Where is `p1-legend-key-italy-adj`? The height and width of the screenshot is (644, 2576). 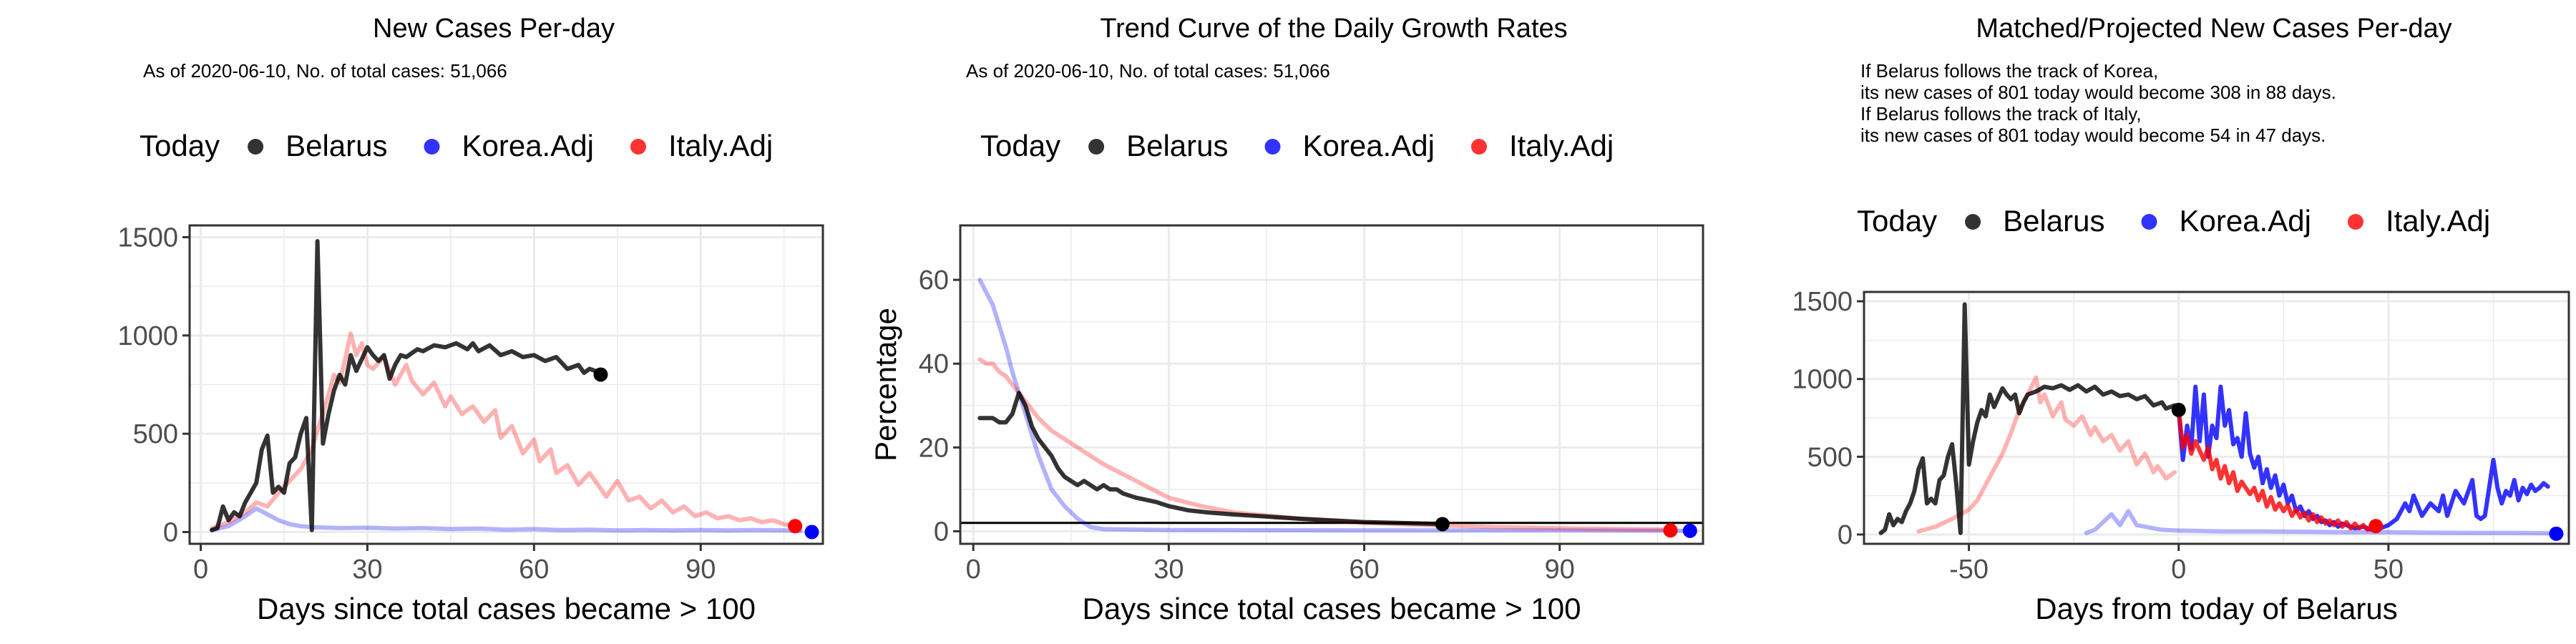 p1-legend-key-italy-adj is located at coordinates (638, 147).